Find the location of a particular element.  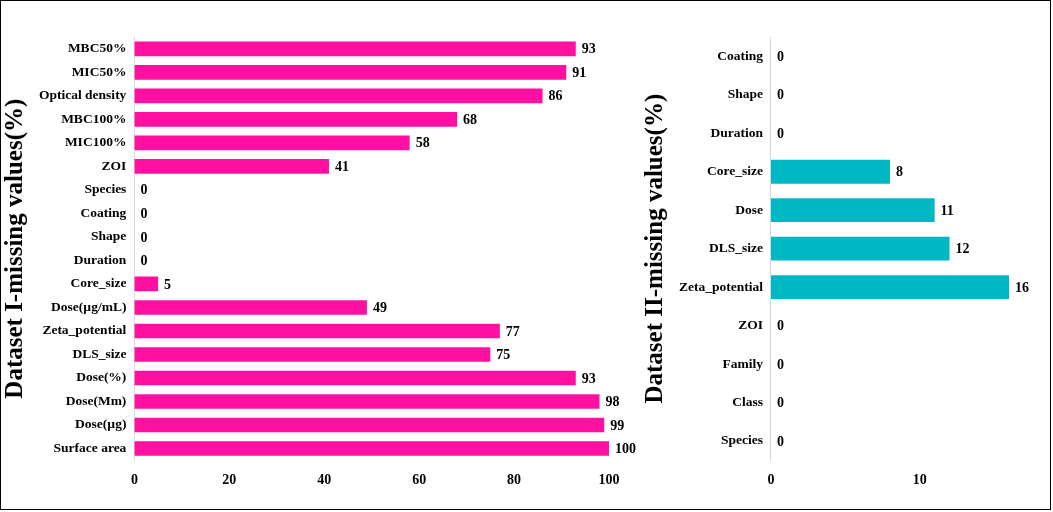

x-tick-label: 10 is located at coordinates (919, 480).